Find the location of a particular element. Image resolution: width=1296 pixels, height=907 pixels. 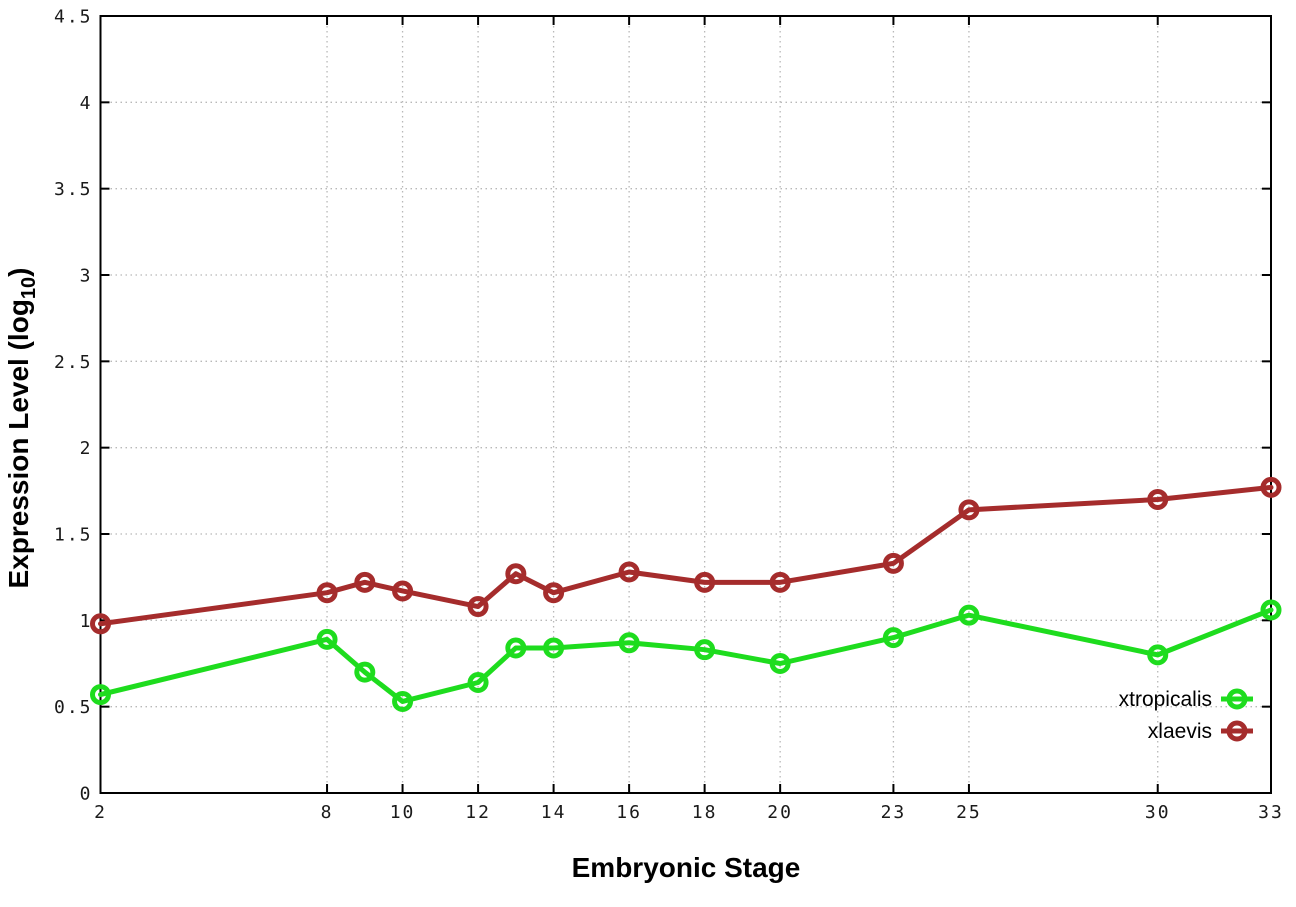

y-axis-title: Expression Level (log10) is located at coordinates (21, 428).